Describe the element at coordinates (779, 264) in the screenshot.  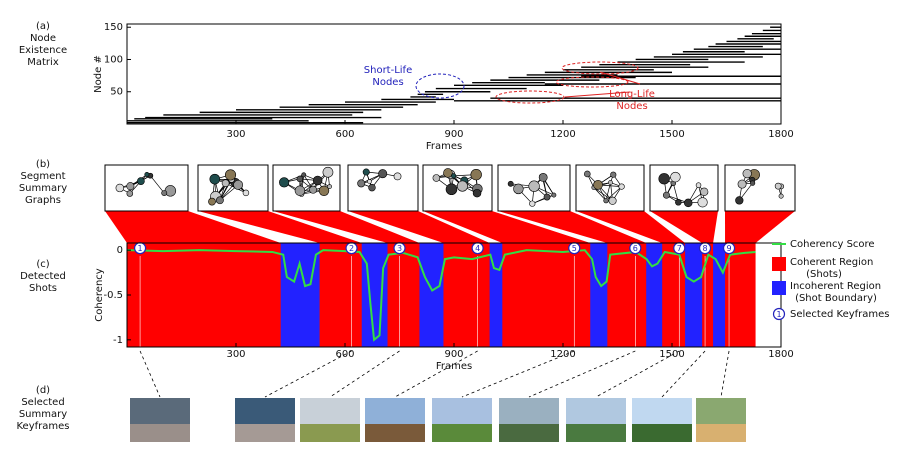
I see `legend-swatch` at that location.